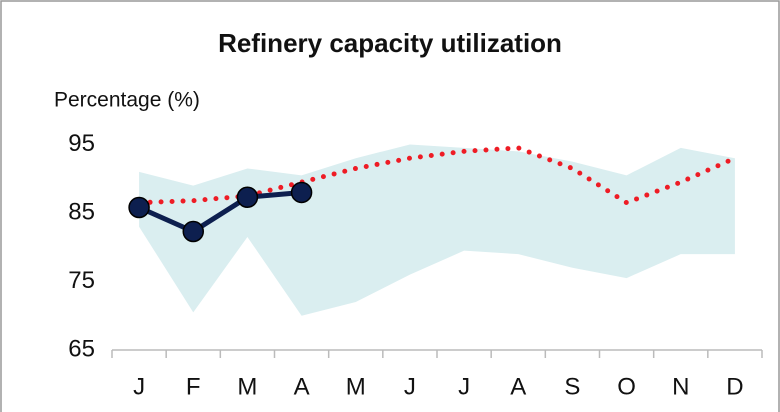 This screenshot has width=780, height=412. Describe the element at coordinates (81, 143) in the screenshot. I see `y-tick-label: 95` at that location.